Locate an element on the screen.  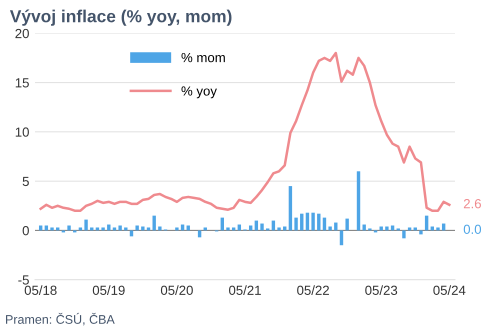
y-tick-label: -5 is located at coordinates (23, 280).